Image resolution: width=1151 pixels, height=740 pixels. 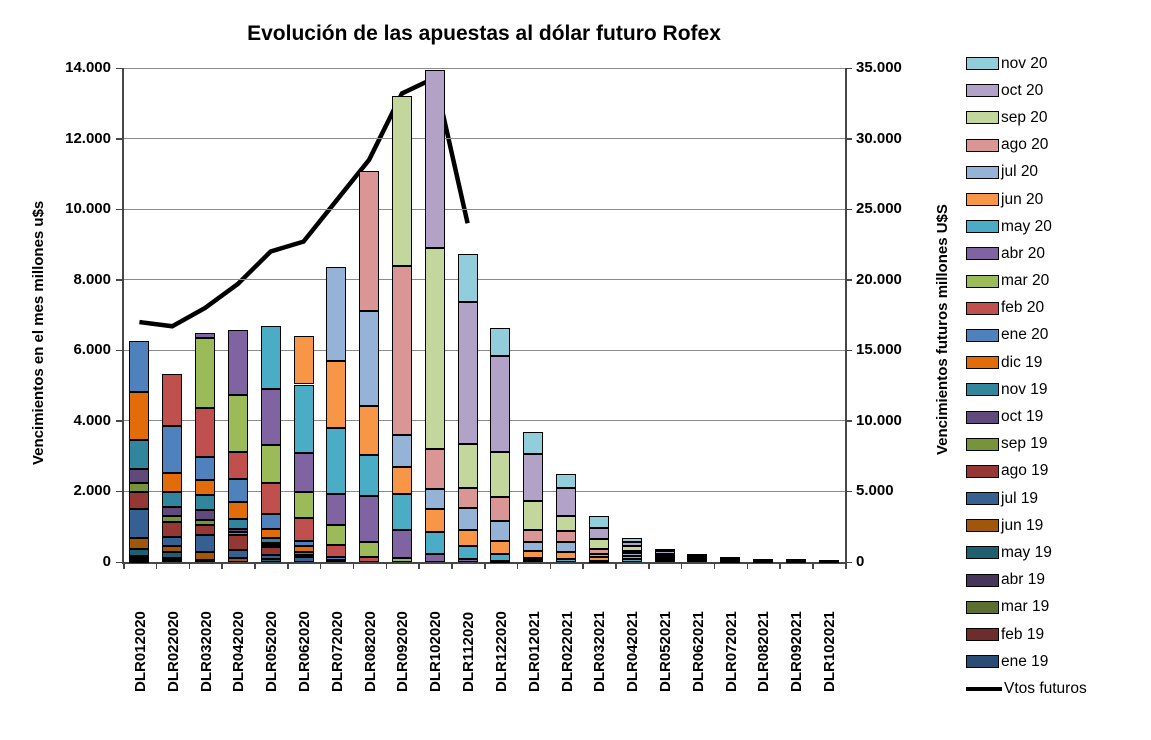 I want to click on legend-item-vtos-futuros: Vtos futuros, so click(x=1026, y=688).